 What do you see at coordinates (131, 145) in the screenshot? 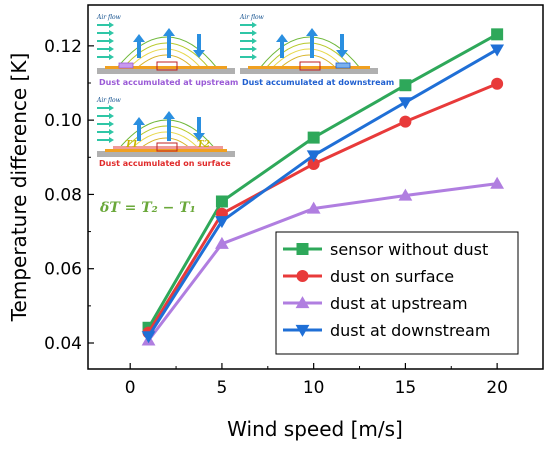
I see `t1-label: T1` at bounding box center [131, 145].